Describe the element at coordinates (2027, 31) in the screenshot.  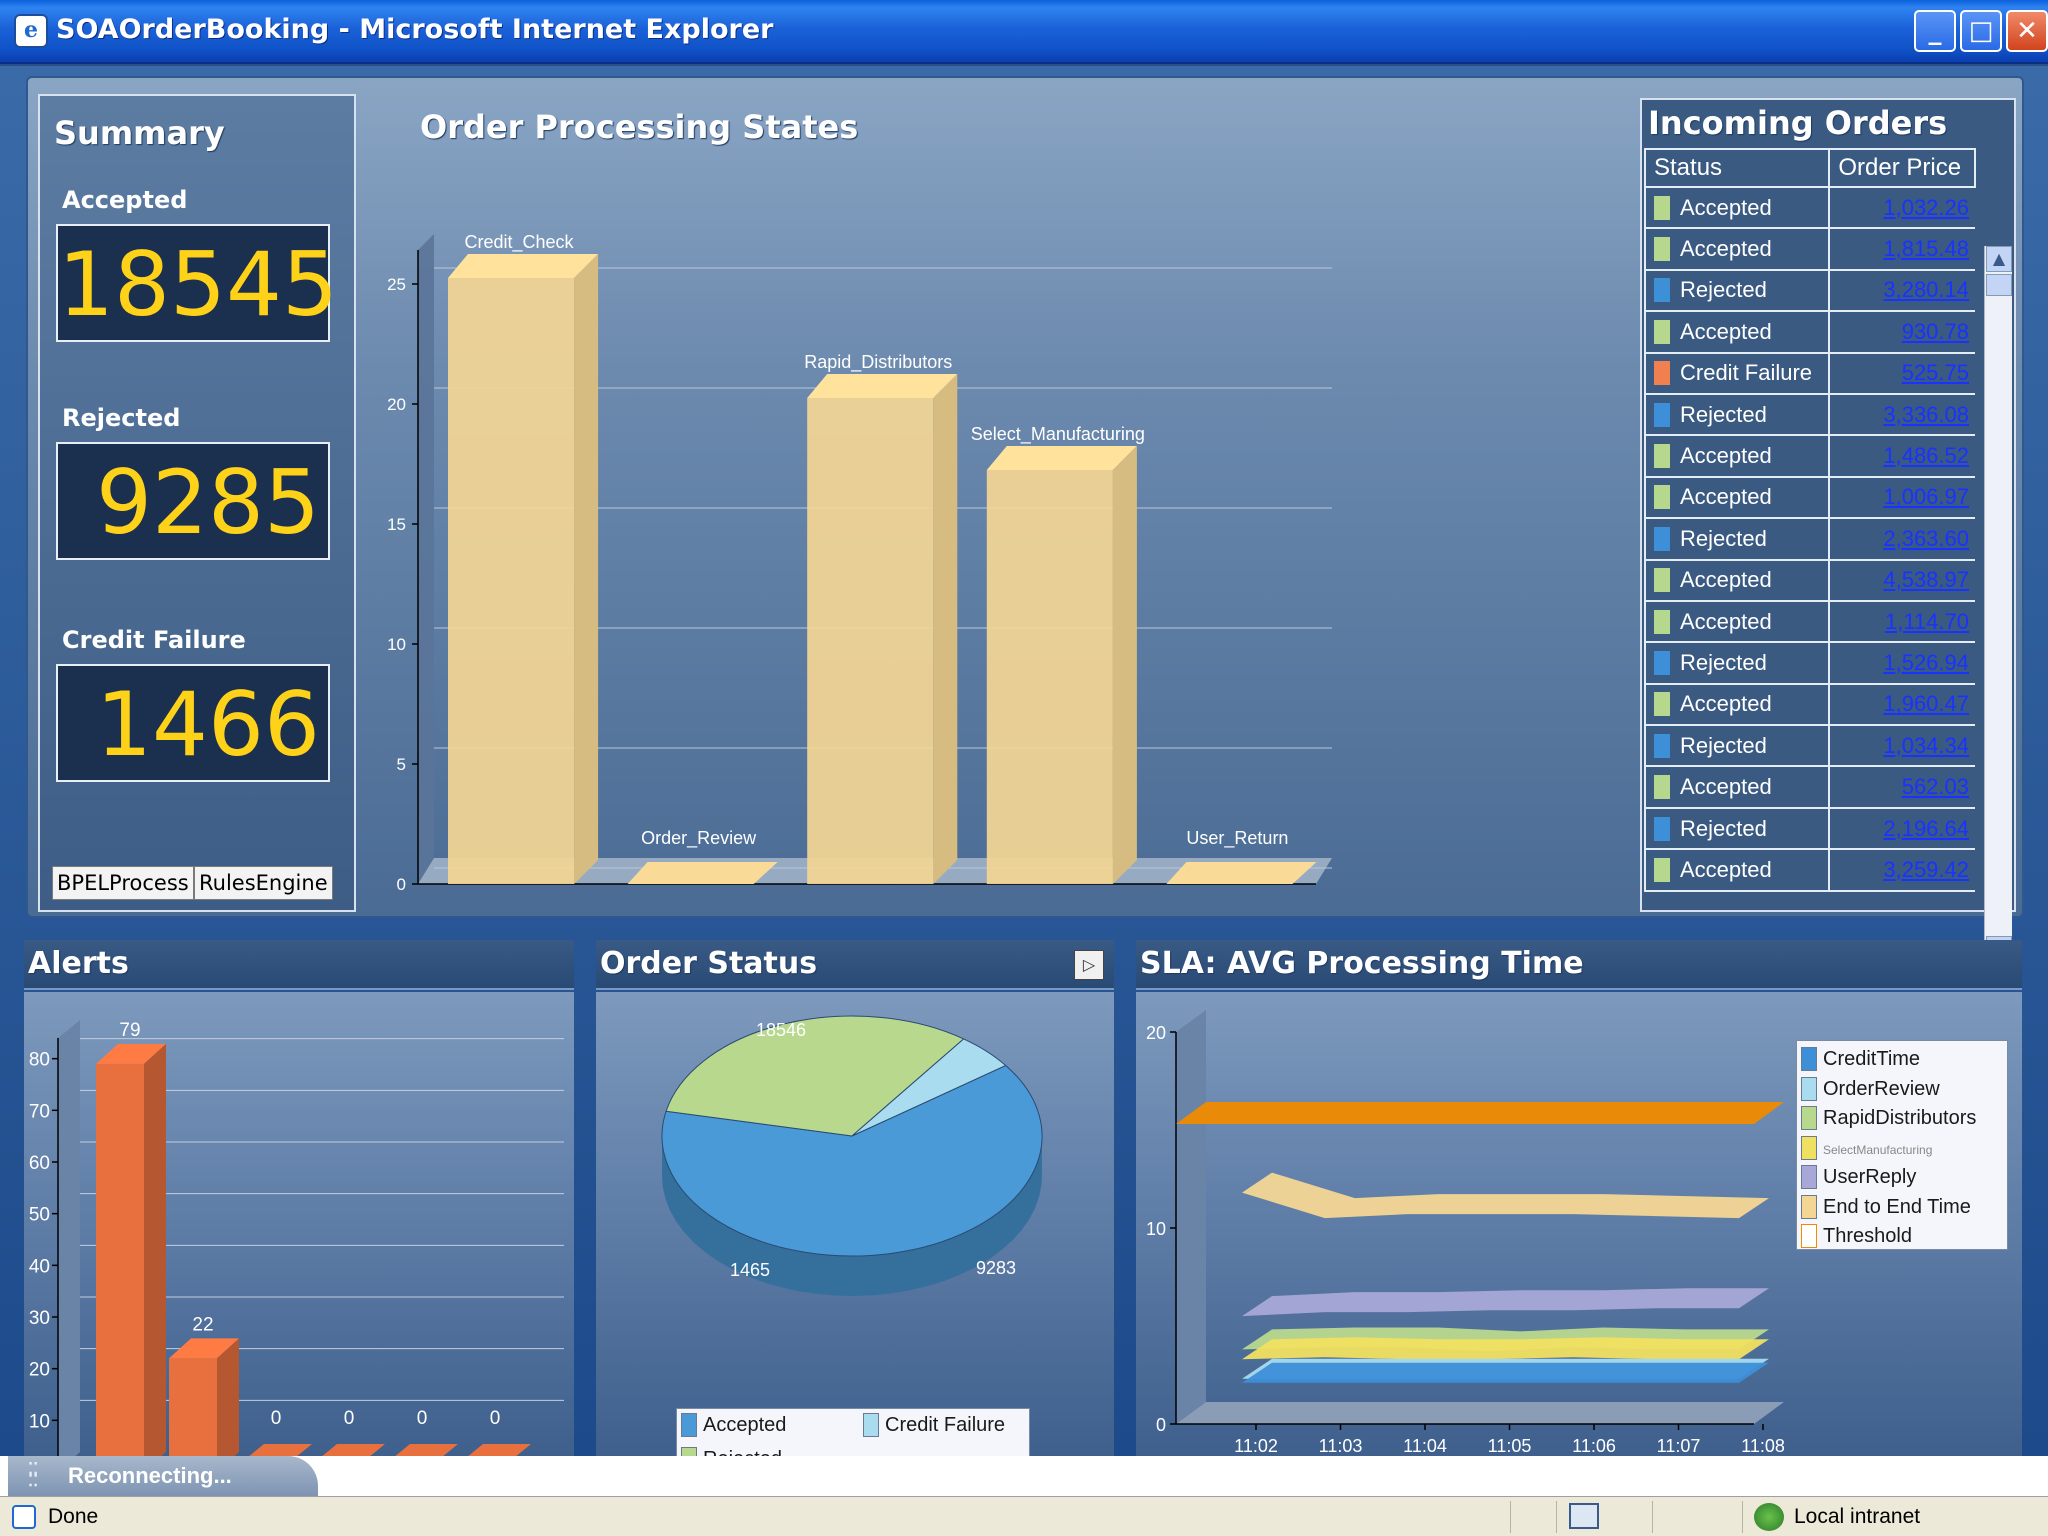
I see `close-button: ✕` at that location.